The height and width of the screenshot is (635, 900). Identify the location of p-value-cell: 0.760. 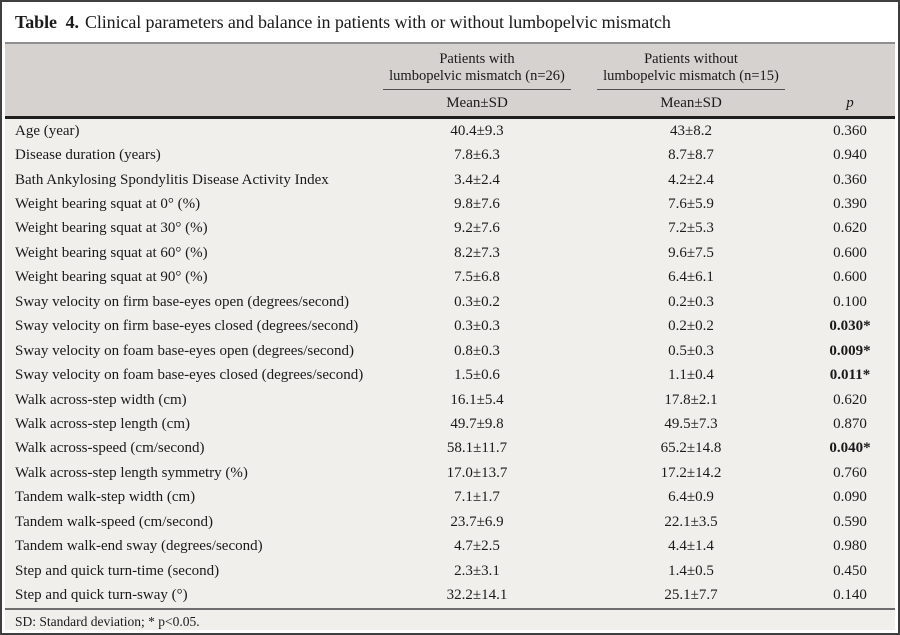
(850, 472).